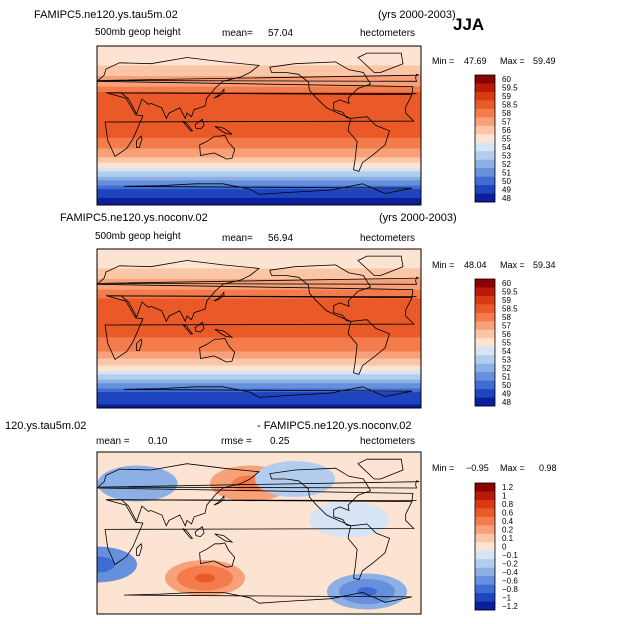 This screenshot has width=622, height=624. I want to click on colorbar-tick-label: −0.8, so click(510, 589).